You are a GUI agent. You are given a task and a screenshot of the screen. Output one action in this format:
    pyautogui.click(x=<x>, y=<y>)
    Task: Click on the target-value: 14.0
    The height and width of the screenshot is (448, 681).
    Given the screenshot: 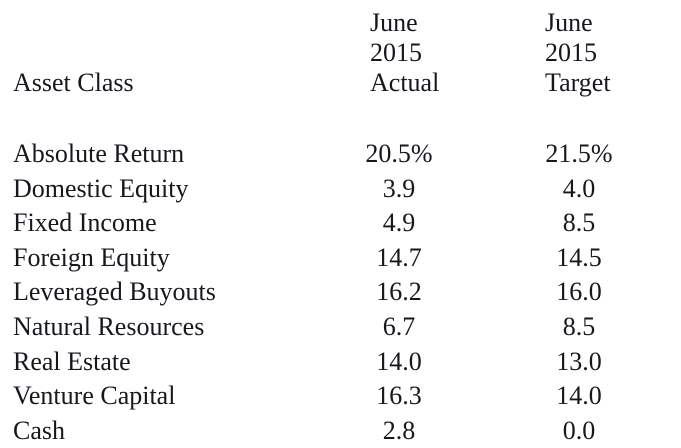 What is the action you would take?
    pyautogui.click(x=579, y=396)
    